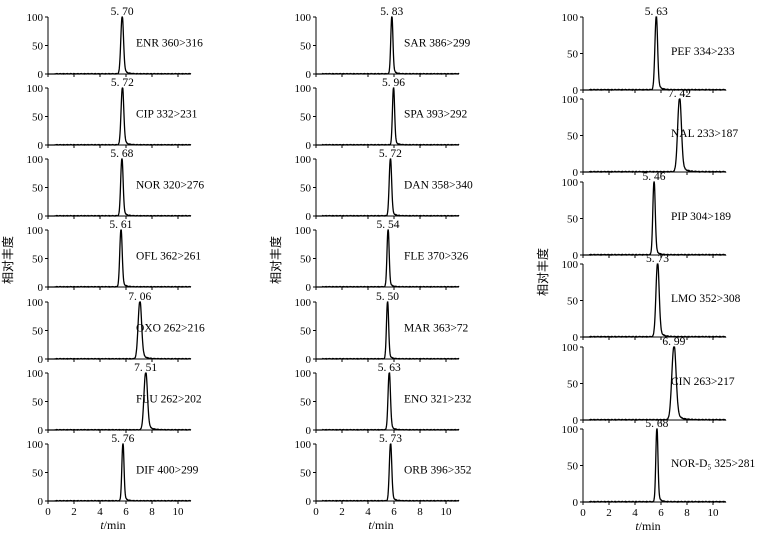 Image resolution: width=764 pixels, height=544 pixels. What do you see at coordinates (121, 154) in the screenshot?
I see `peak-retention-label: 5. 68` at bounding box center [121, 154].